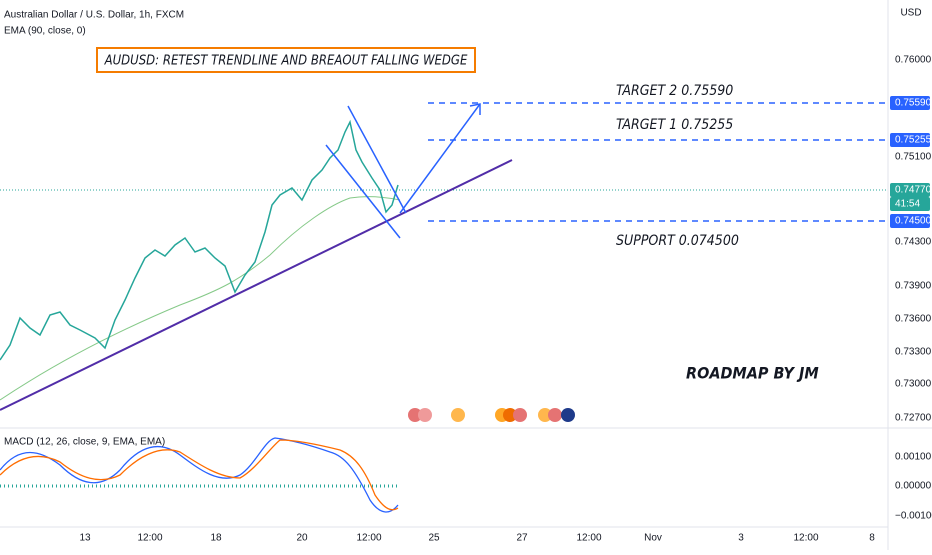 The height and width of the screenshot is (555, 932). Describe the element at coordinates (216, 538) in the screenshot. I see `time-label: 18` at that location.